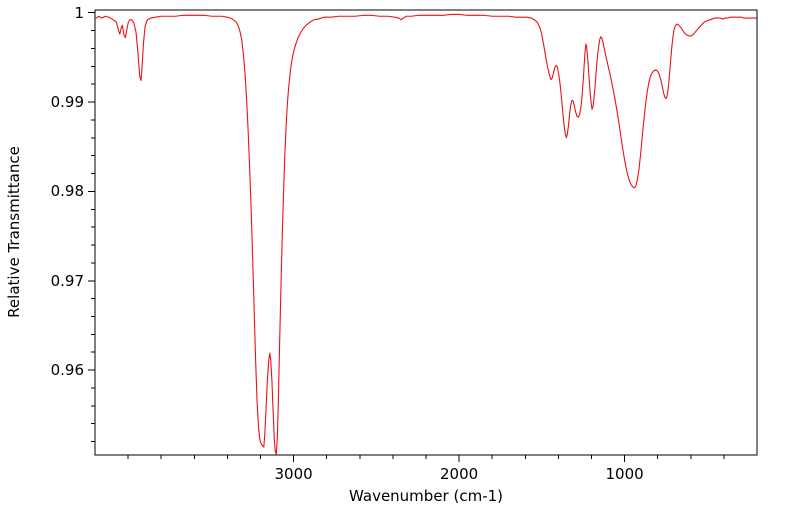 The width and height of the screenshot is (799, 516). I want to click on y-tick-label: 0.96, so click(67, 370).